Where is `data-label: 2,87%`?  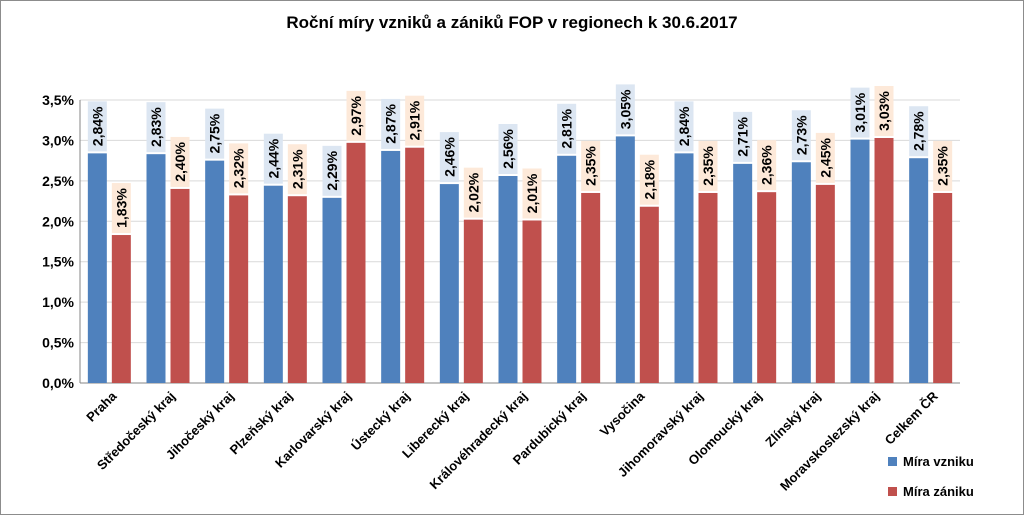
data-label: 2,87% is located at coordinates (391, 124).